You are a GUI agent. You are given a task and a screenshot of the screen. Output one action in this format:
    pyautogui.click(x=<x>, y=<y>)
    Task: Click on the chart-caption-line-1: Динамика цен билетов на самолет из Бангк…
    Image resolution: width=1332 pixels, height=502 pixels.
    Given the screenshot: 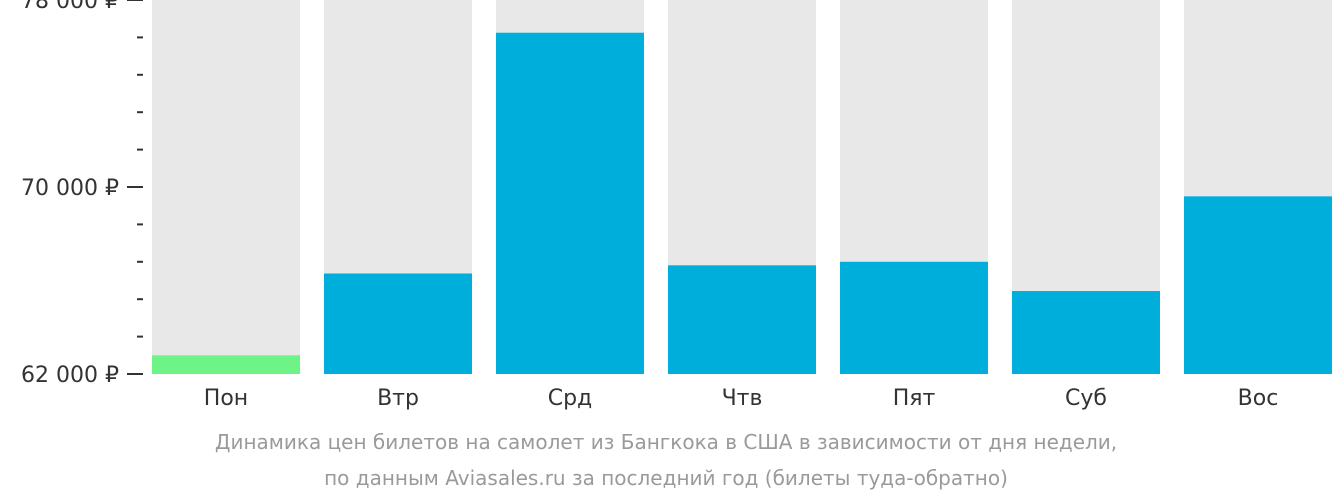 What is the action you would take?
    pyautogui.click(x=666, y=442)
    